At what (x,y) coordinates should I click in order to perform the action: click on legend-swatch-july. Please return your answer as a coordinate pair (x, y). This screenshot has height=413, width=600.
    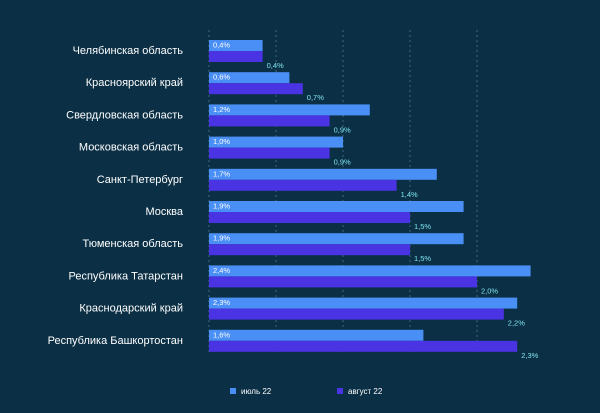
    Looking at the image, I should click on (233, 391).